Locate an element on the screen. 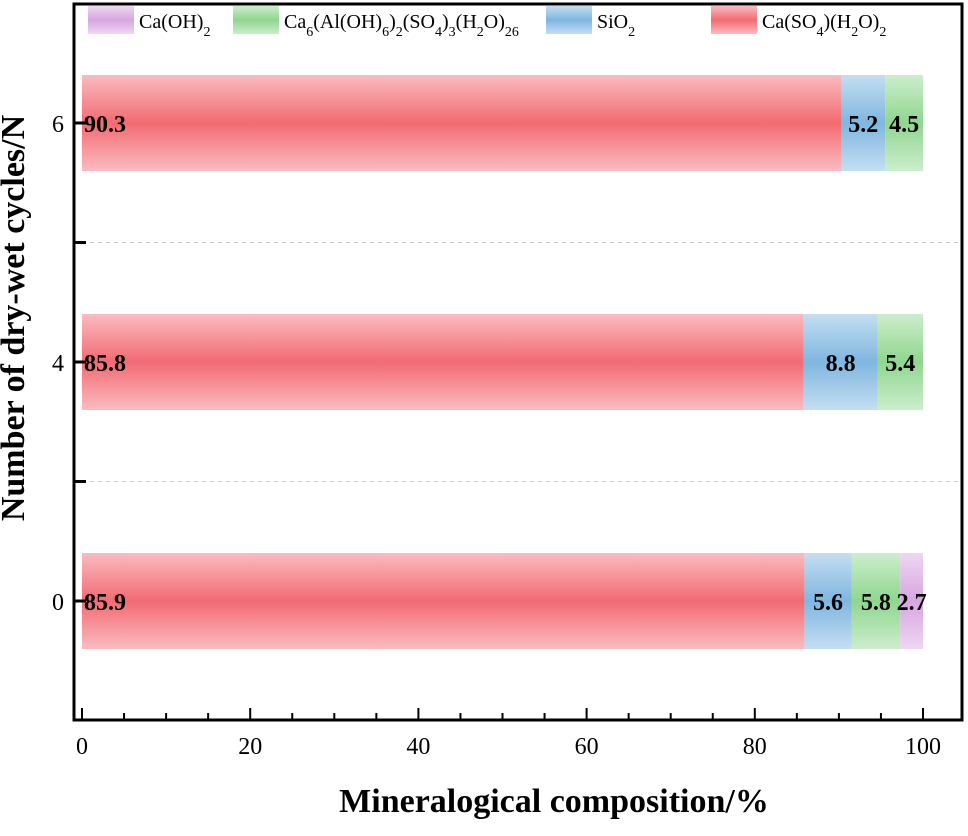 The image size is (968, 836). y-tick-label-6: 6 is located at coordinates (58, 125).